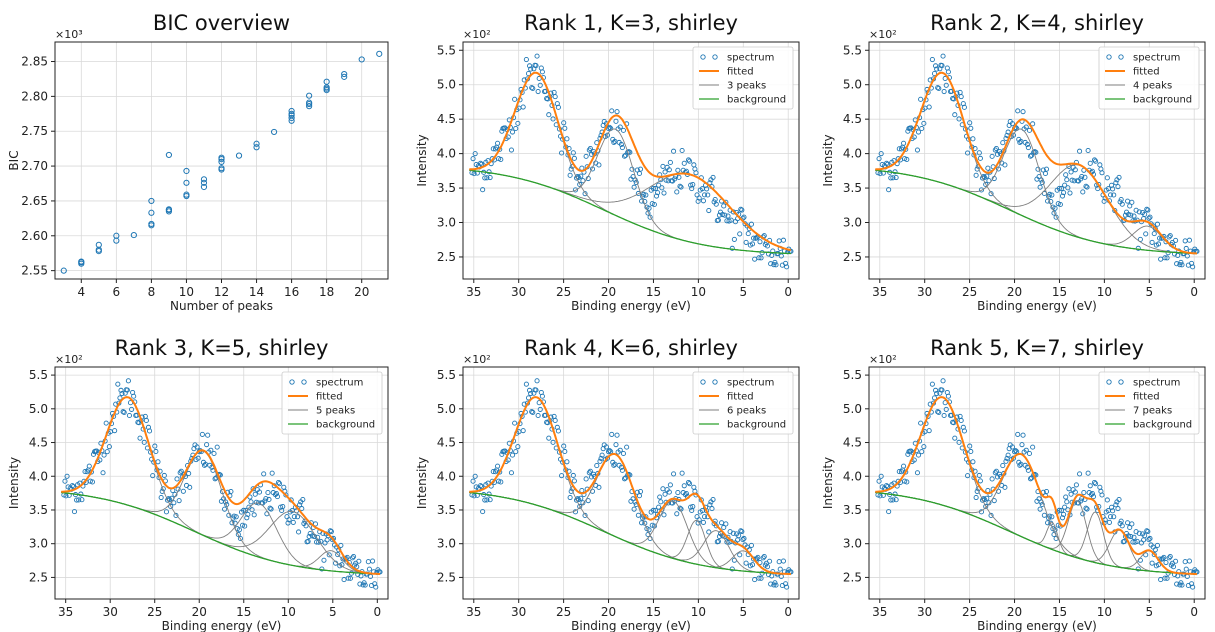 This screenshot has height=632, width=1215. Describe the element at coordinates (221, 306) in the screenshot. I see `x-axis-label: Number of peaks` at that location.